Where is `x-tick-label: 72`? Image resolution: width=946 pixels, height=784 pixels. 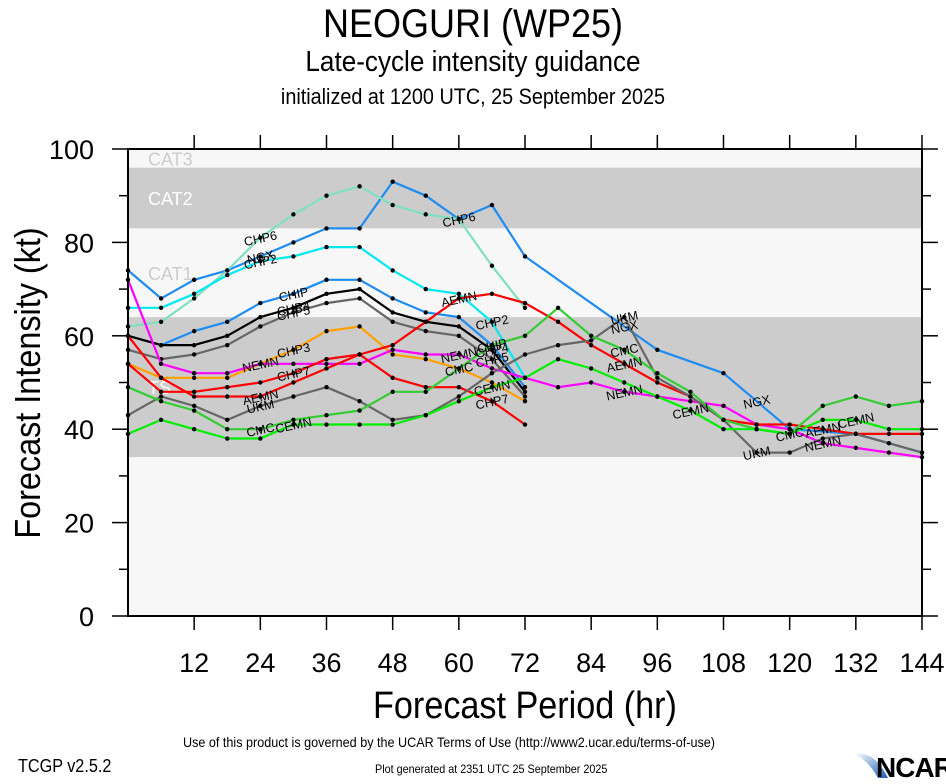
x-tick-label: 72 is located at coordinates (525, 663).